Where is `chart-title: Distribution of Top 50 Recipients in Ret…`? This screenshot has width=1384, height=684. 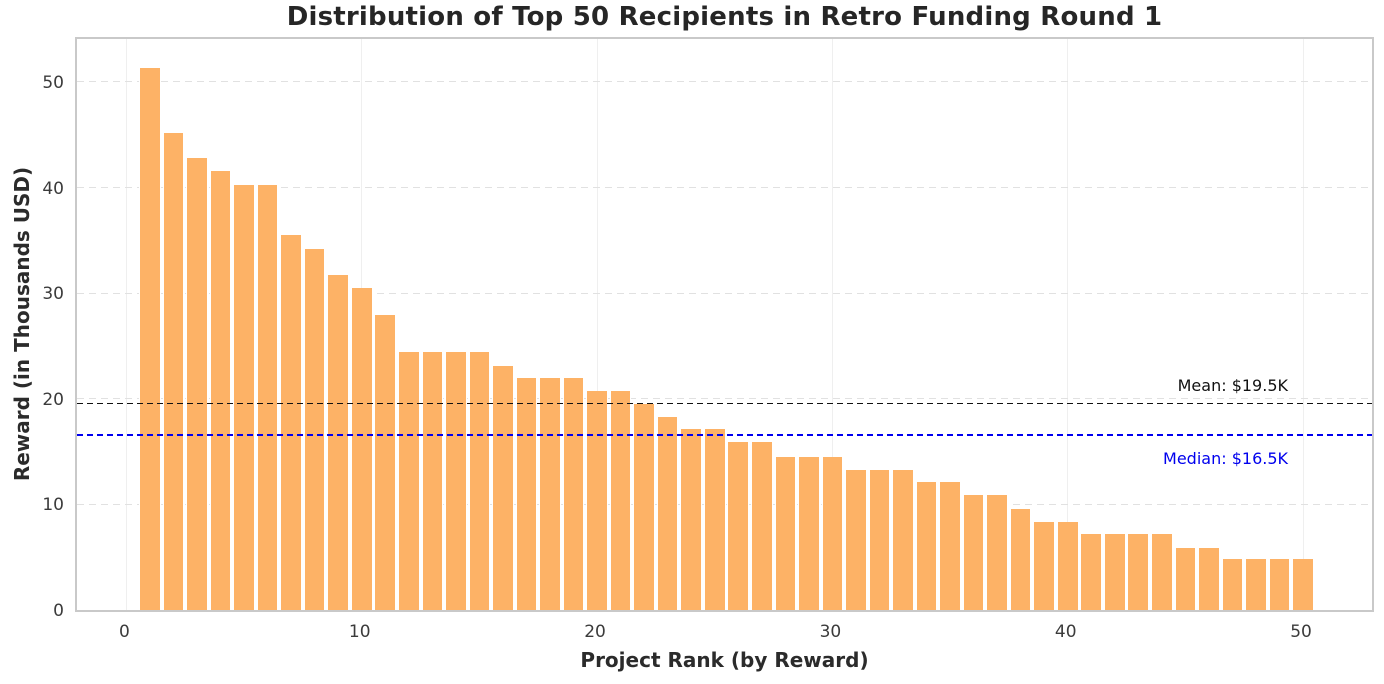 chart-title: Distribution of Top 50 Recipients in Ret… is located at coordinates (724, 17).